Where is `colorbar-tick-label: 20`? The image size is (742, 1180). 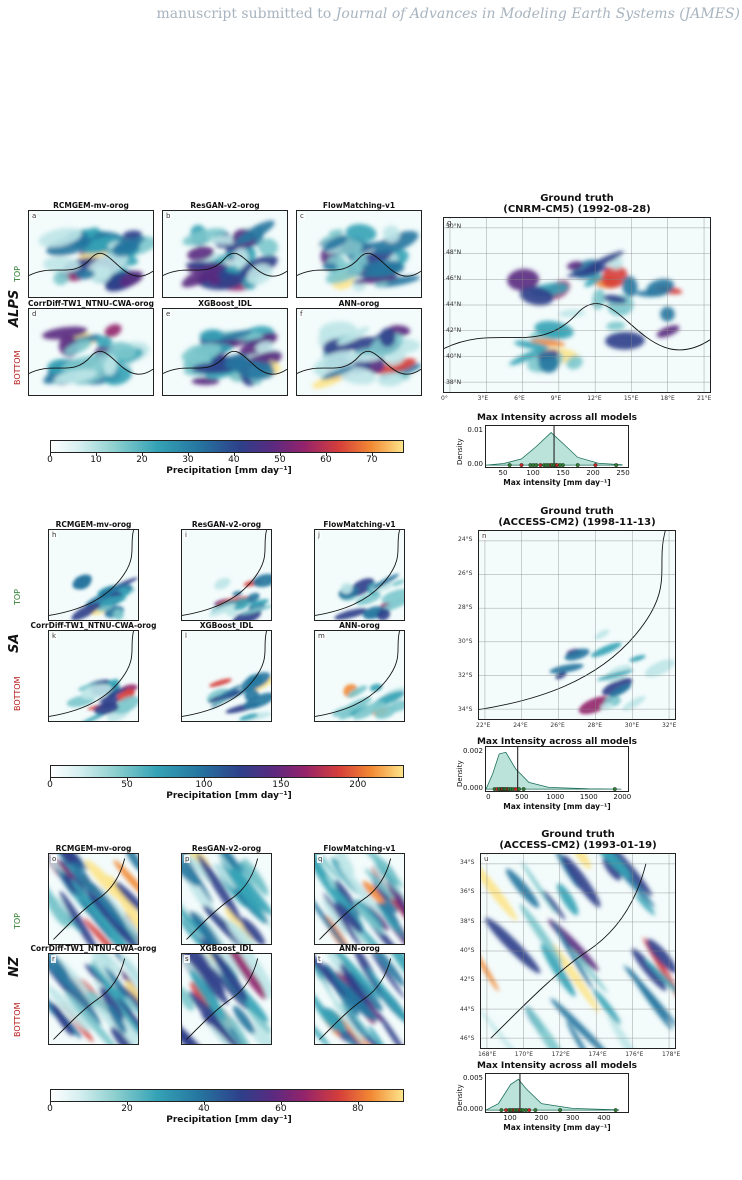
colorbar-tick-label: 20 is located at coordinates (142, 460).